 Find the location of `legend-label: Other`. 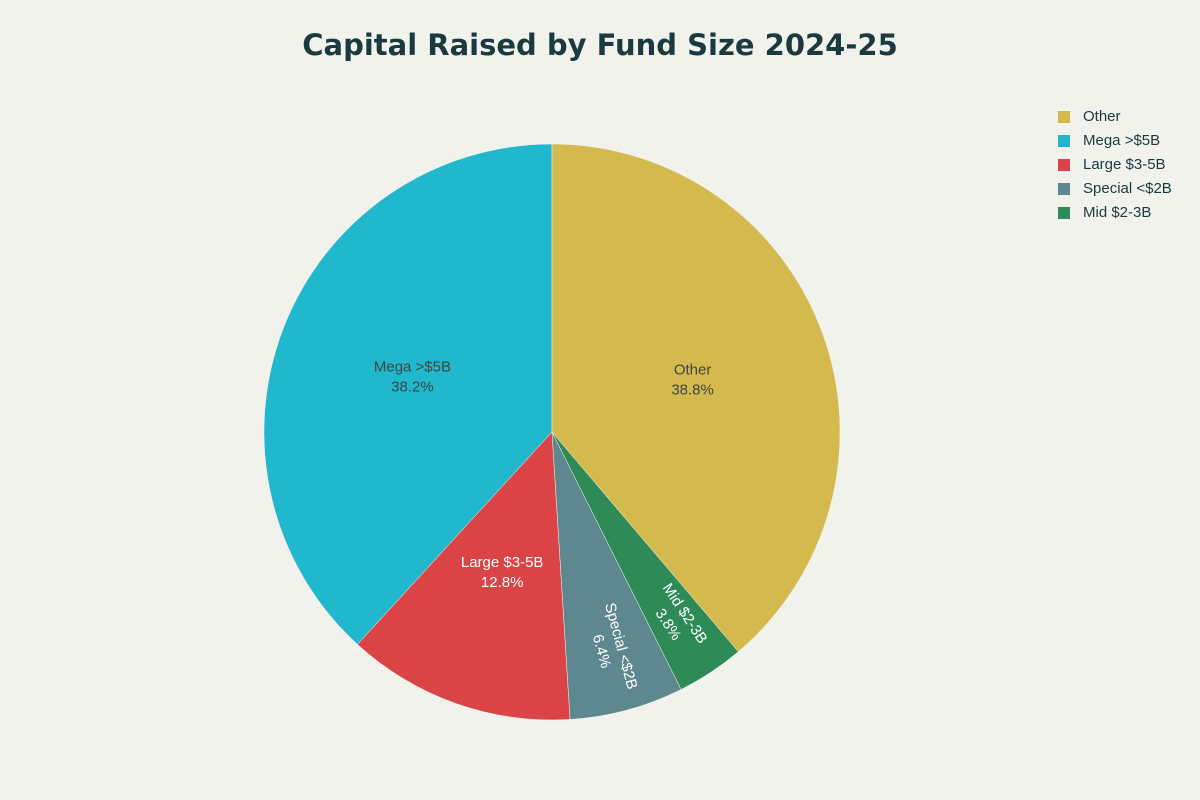

legend-label: Other is located at coordinates (1102, 116).